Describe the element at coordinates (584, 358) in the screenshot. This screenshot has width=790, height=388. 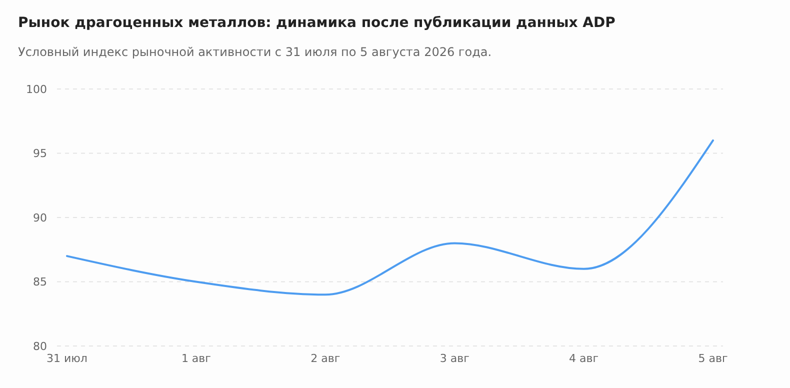
I see `x-tick-label: 4 авг` at that location.